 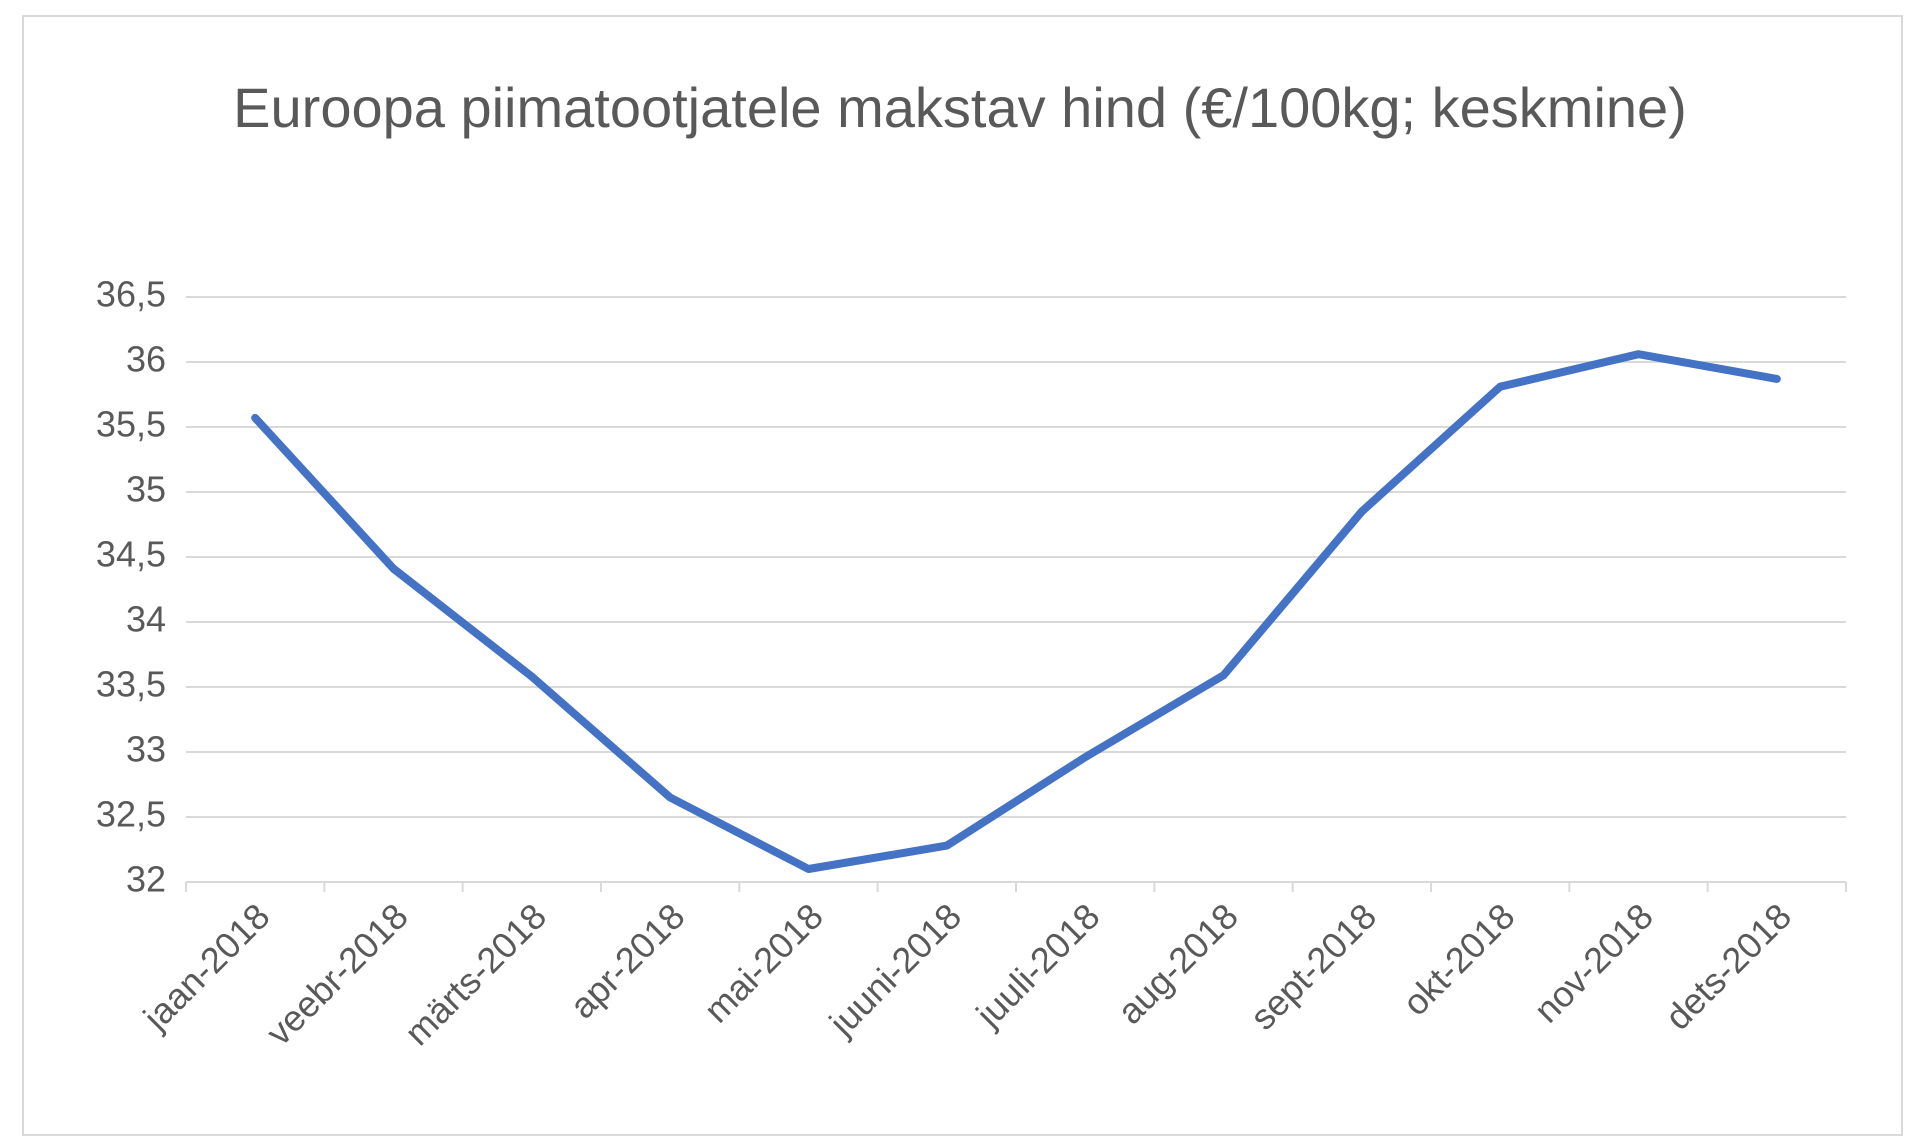 What do you see at coordinates (146, 359) in the screenshot?
I see `y-tick-label: 36` at bounding box center [146, 359].